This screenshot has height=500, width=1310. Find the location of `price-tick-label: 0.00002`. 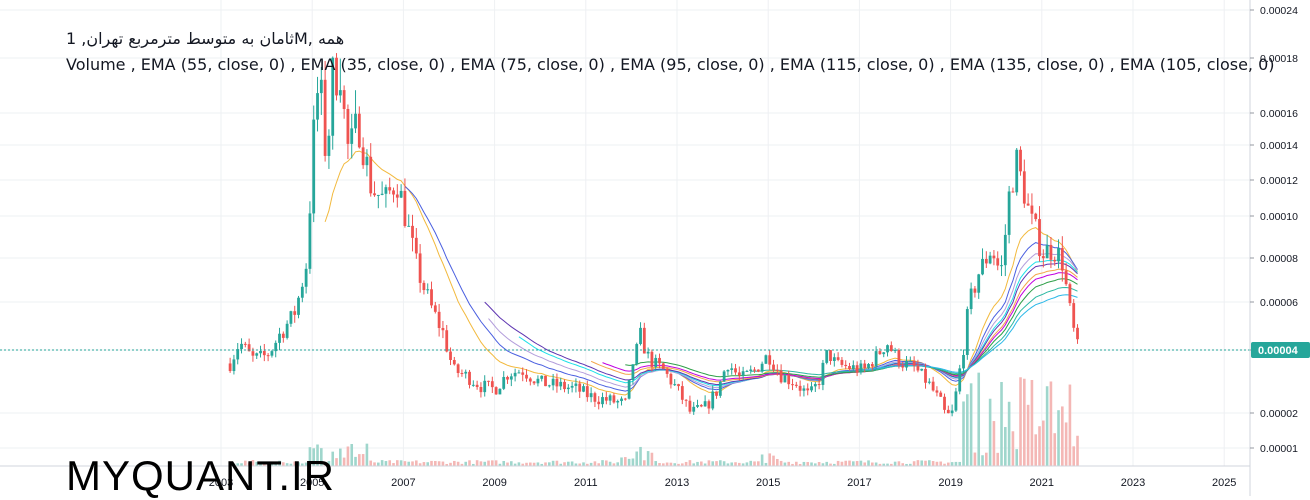

price-tick-label: 0.00002 is located at coordinates (1279, 414).